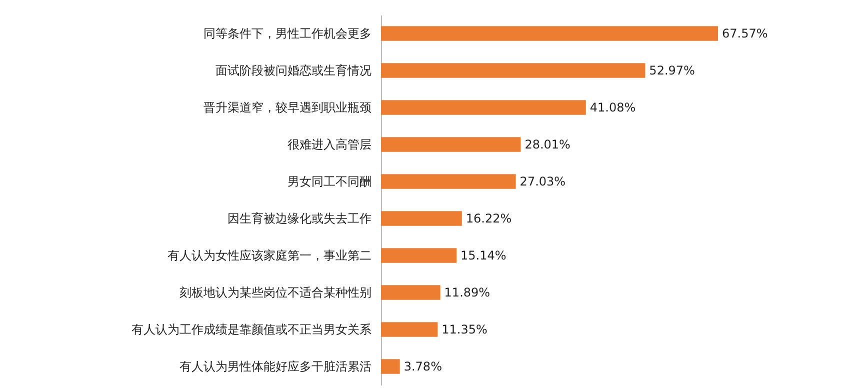  Describe the element at coordinates (672, 71) in the screenshot. I see `data-label: 52.97%` at that location.